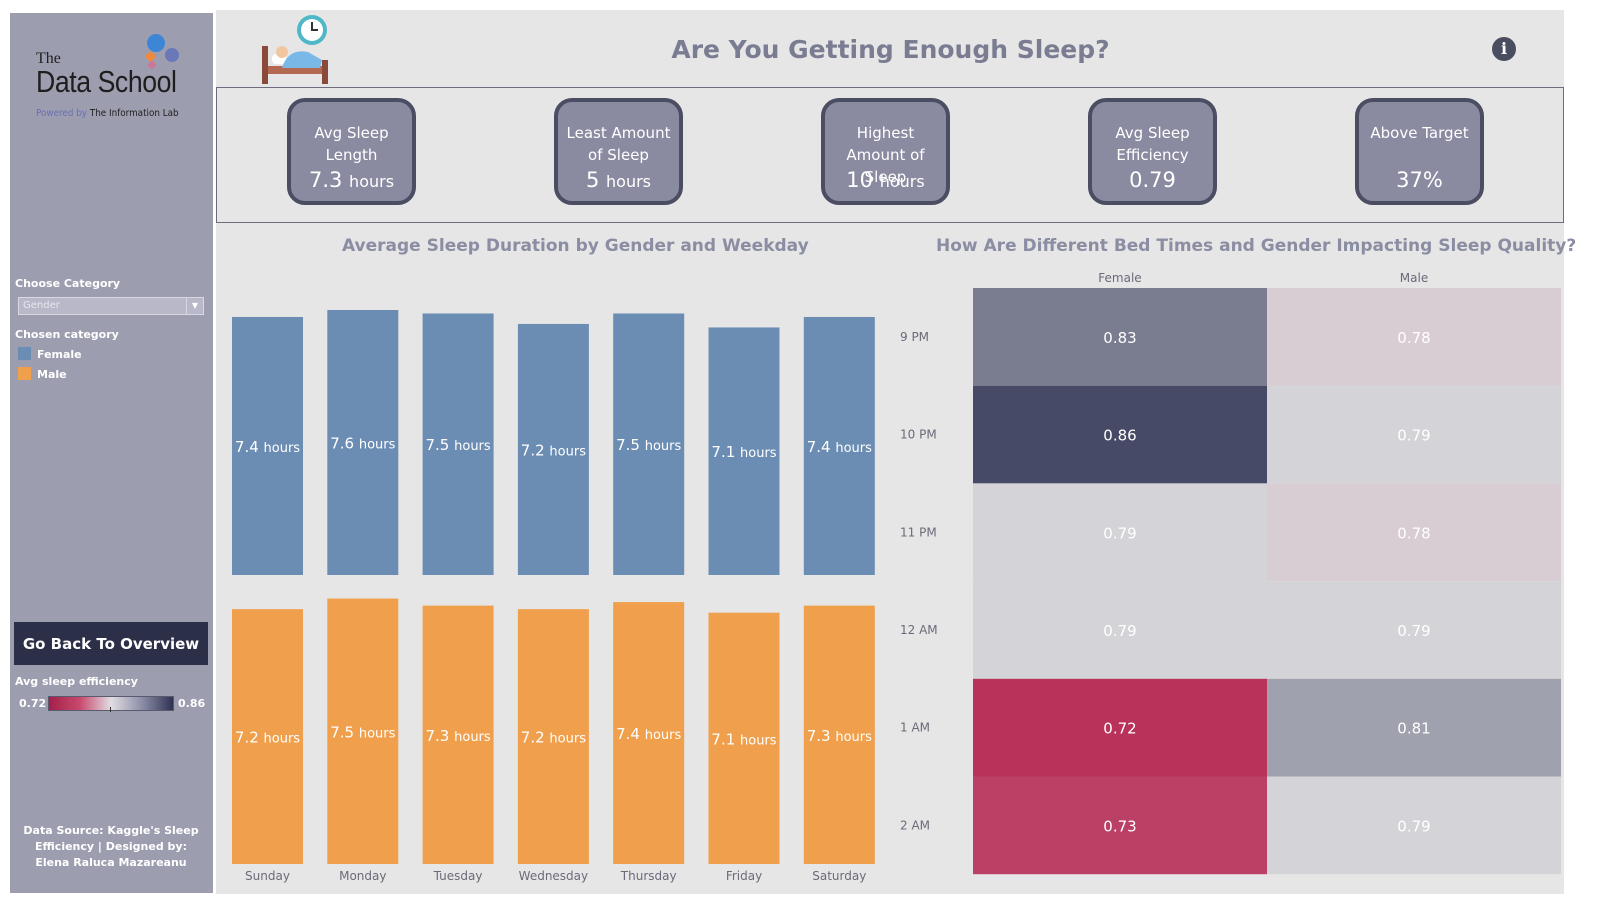 This screenshot has height=904, width=1597. What do you see at coordinates (41, 305) in the screenshot?
I see `category-dropdown-value: Gender` at bounding box center [41, 305].